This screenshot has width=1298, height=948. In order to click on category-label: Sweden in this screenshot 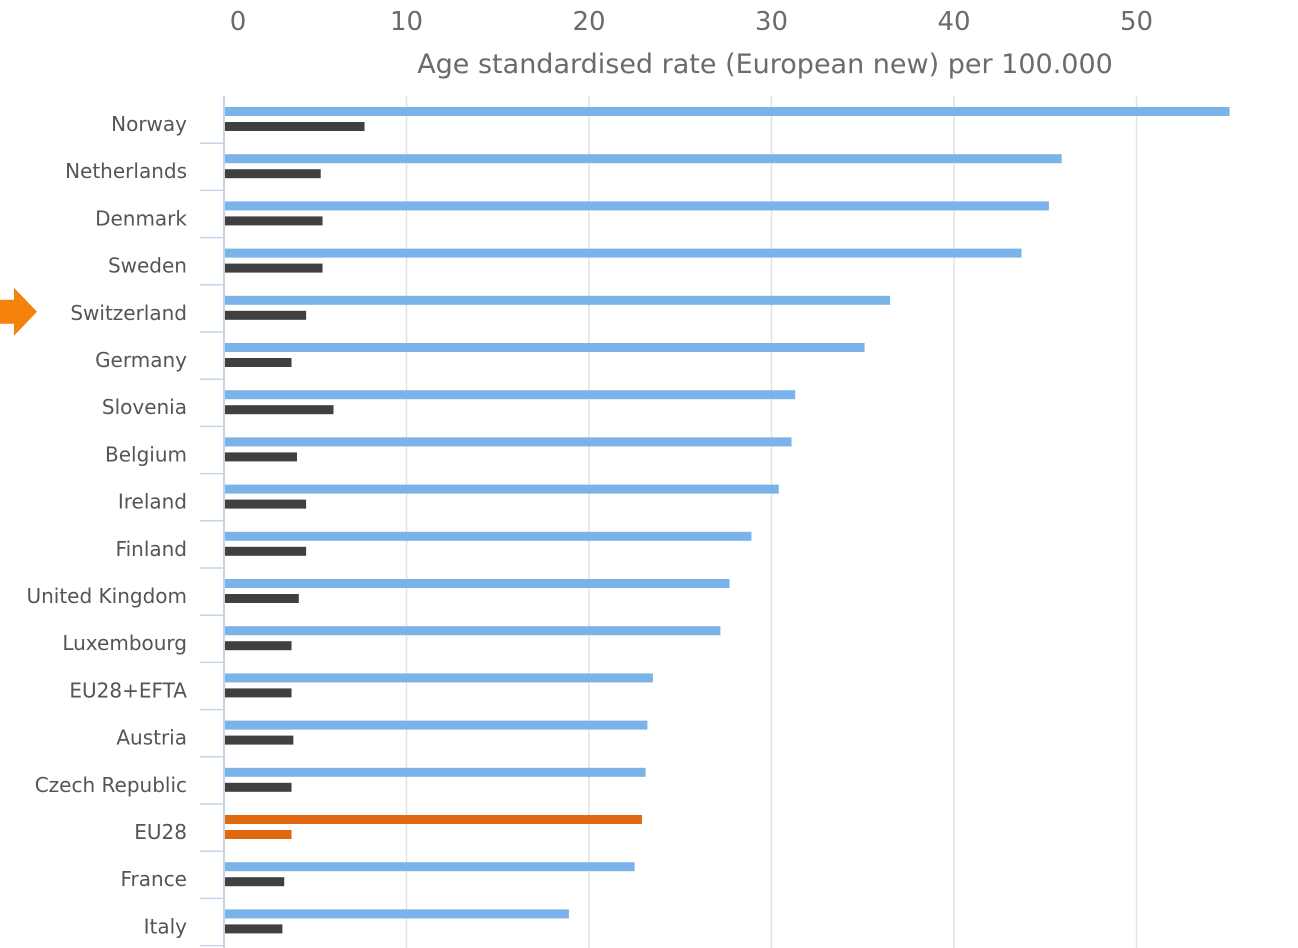, I will do `click(147, 266)`.